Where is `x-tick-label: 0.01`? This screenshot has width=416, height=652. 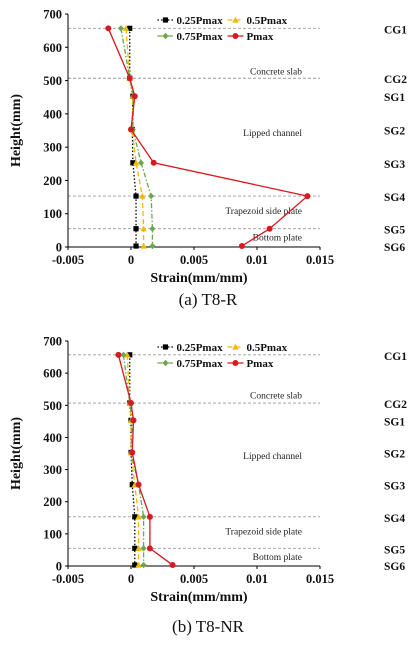
x-tick-label: 0.01 is located at coordinates (257, 579).